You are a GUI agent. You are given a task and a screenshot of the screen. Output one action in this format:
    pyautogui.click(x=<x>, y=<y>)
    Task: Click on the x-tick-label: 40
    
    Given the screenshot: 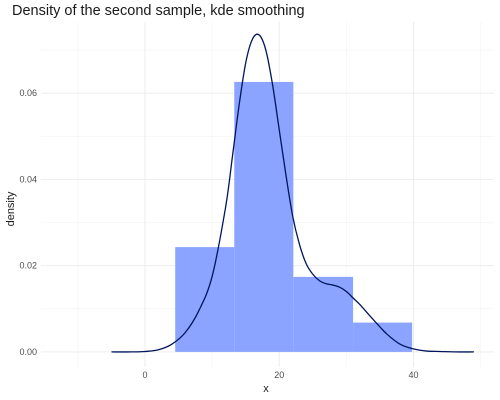 What is the action you would take?
    pyautogui.click(x=413, y=375)
    